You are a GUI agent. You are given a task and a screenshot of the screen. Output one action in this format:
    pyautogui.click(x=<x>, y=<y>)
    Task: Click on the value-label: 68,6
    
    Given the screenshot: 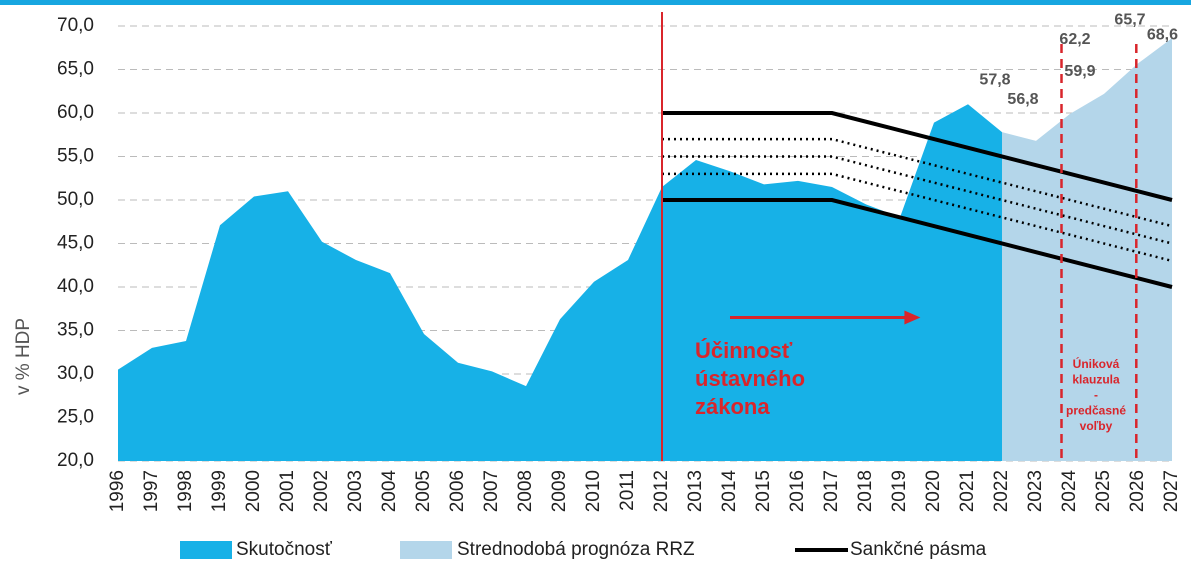 What is the action you would take?
    pyautogui.click(x=1162, y=34)
    